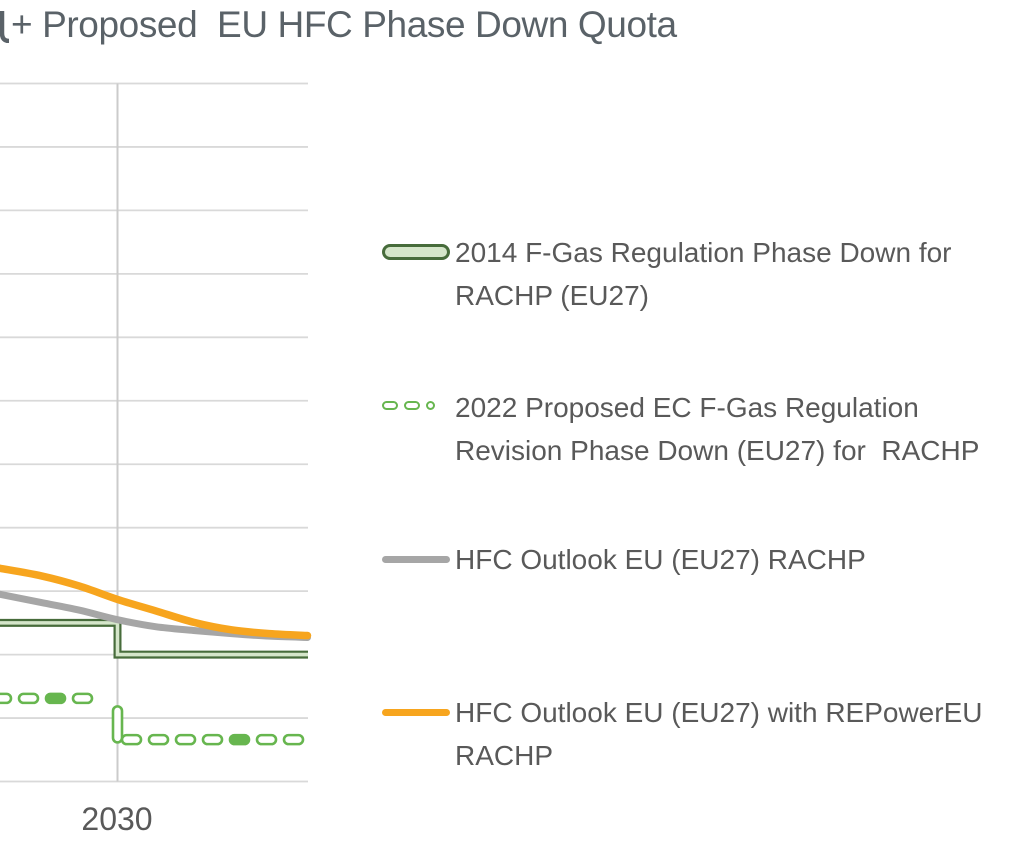 The width and height of the screenshot is (1035, 855). What do you see at coordinates (504, 755) in the screenshot?
I see `legend-label-line: RACHP` at bounding box center [504, 755].